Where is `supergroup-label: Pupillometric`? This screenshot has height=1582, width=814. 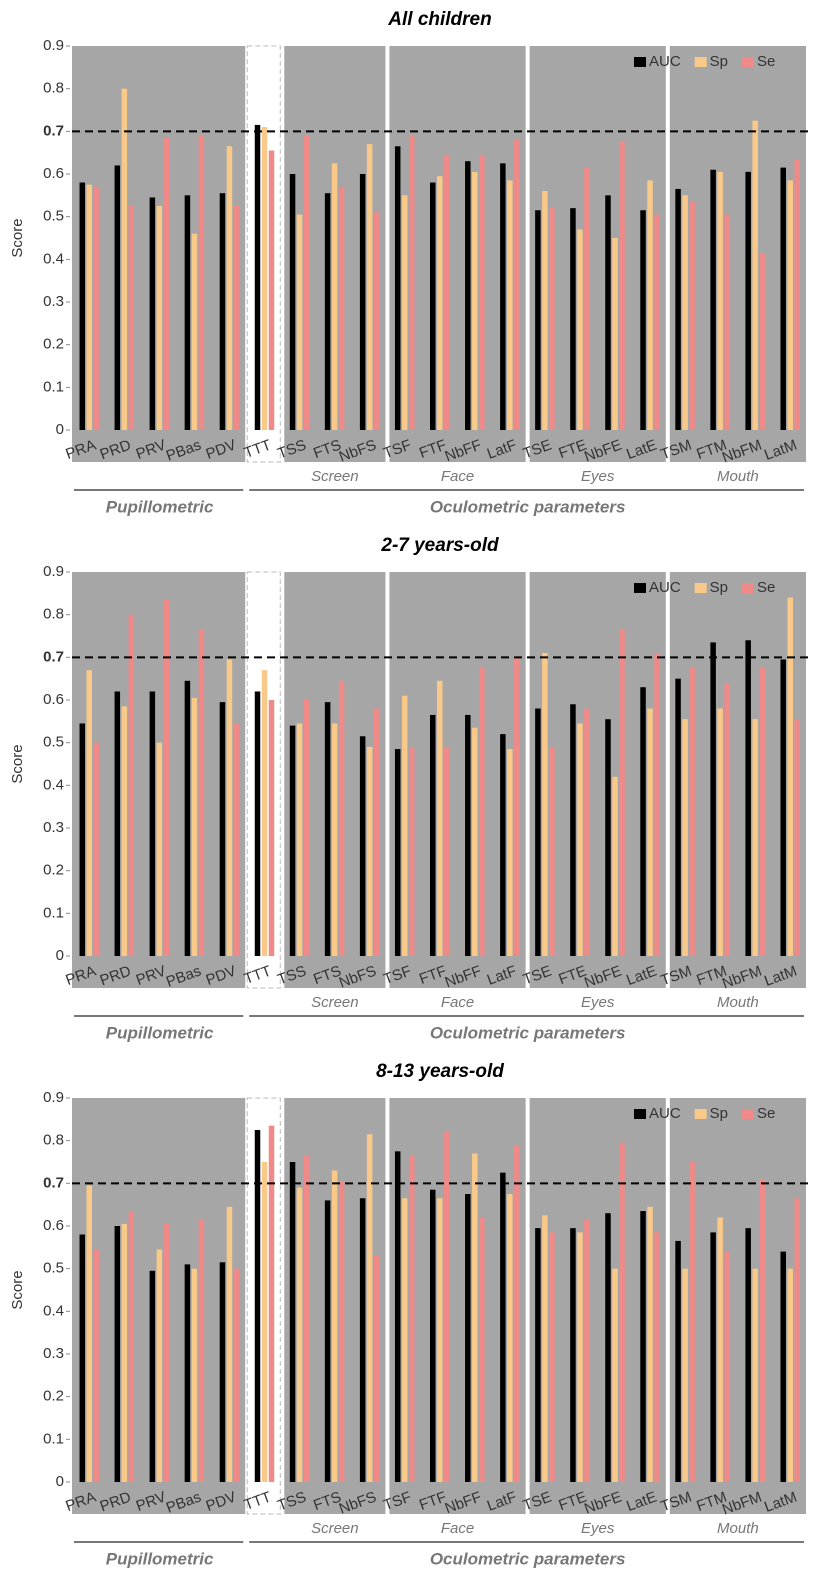
supergroup-label: Pupillometric is located at coordinates (160, 506).